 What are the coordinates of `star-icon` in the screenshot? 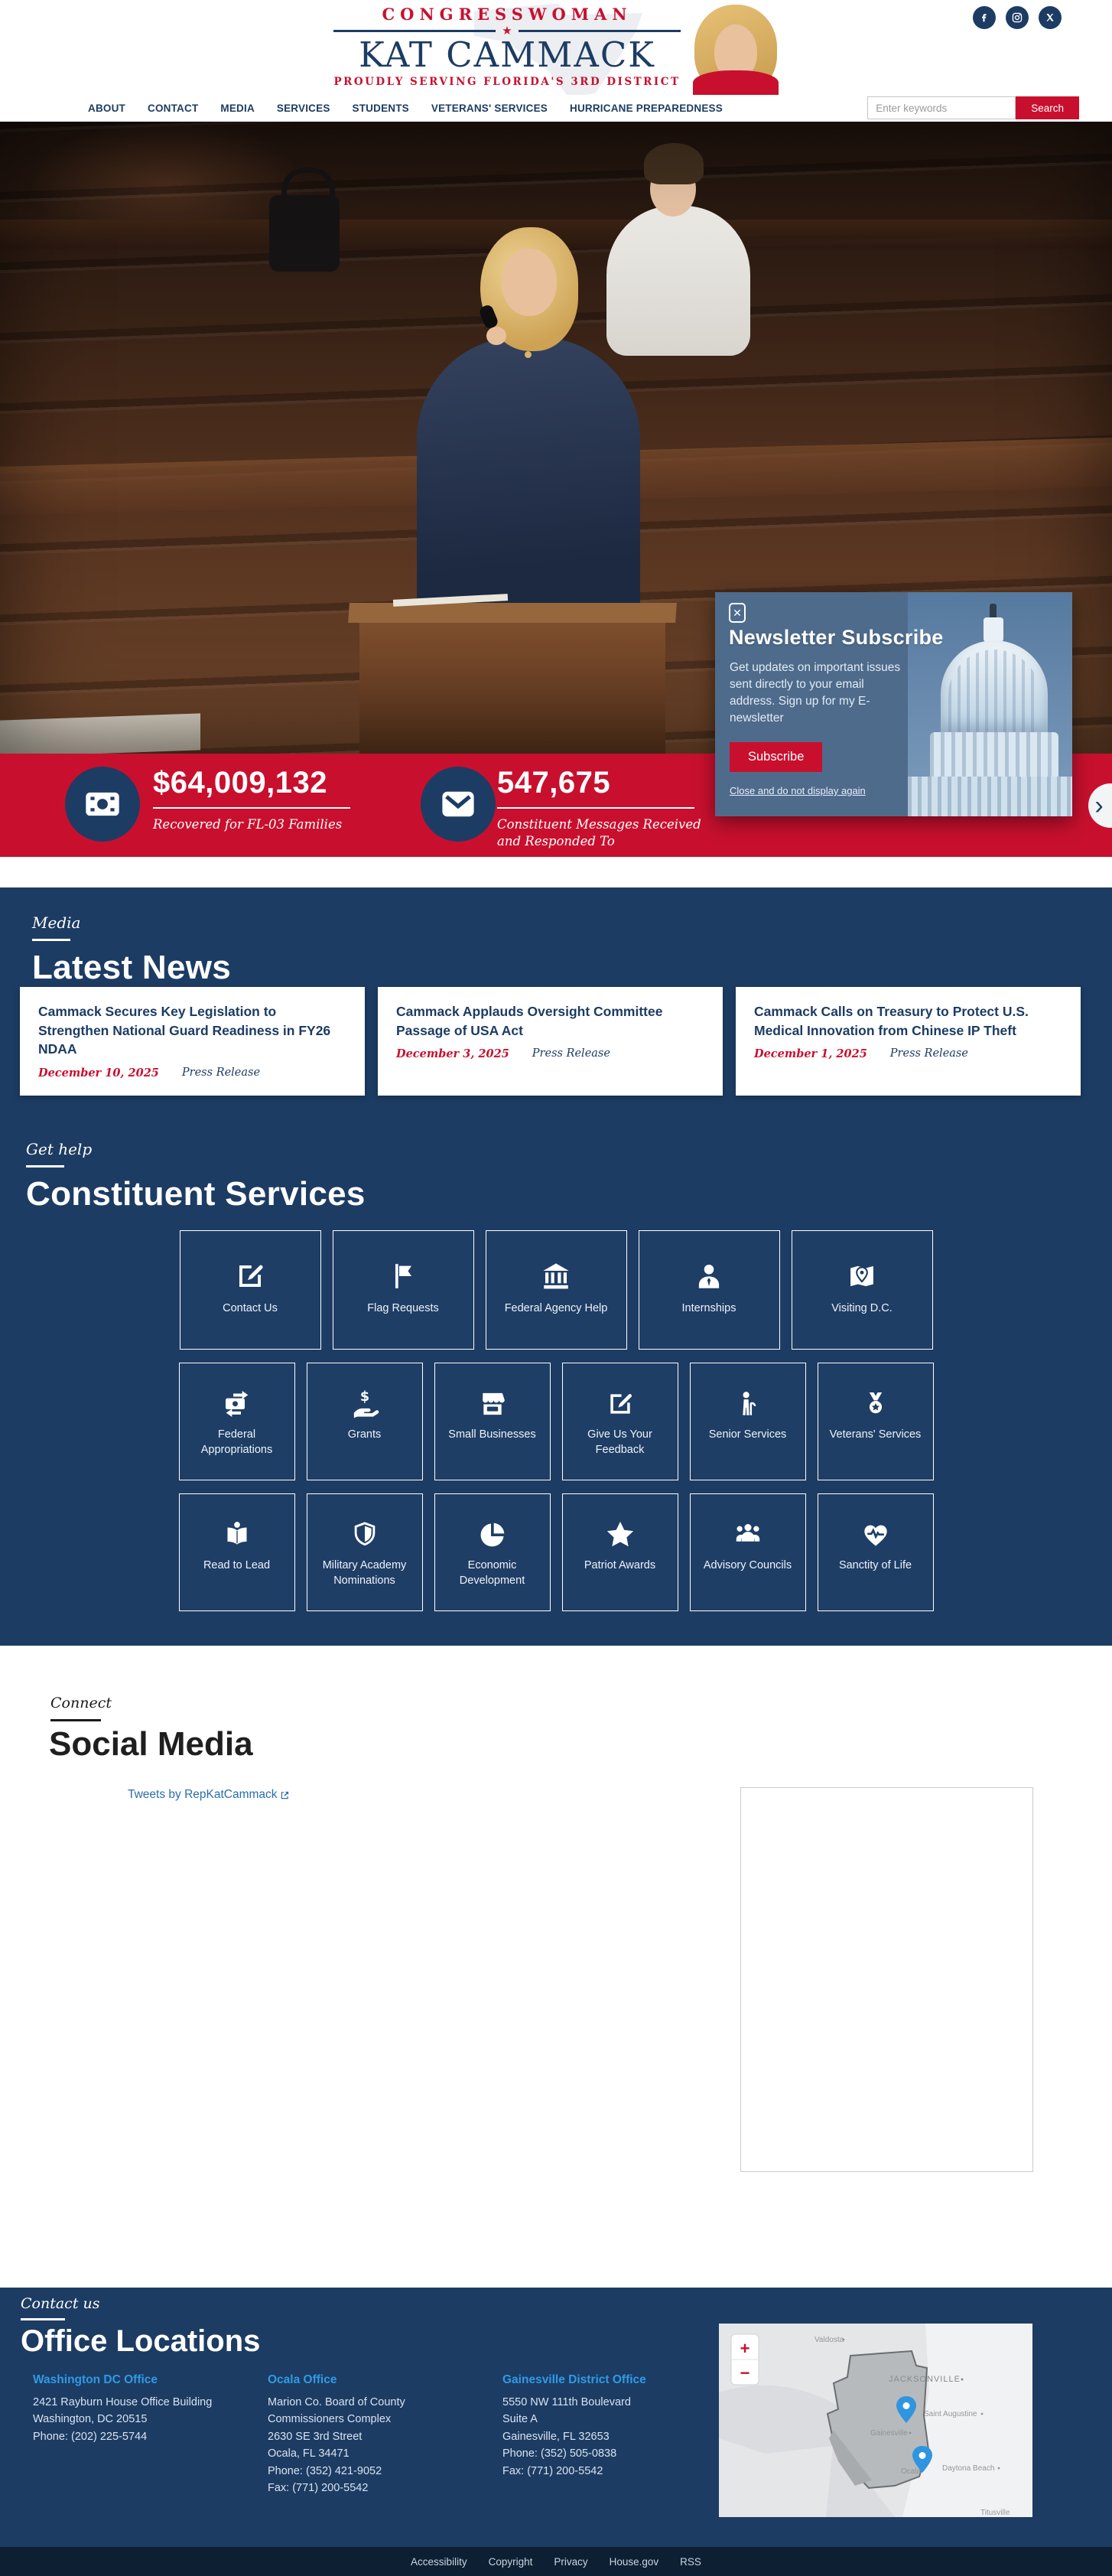 It's located at (620, 1535).